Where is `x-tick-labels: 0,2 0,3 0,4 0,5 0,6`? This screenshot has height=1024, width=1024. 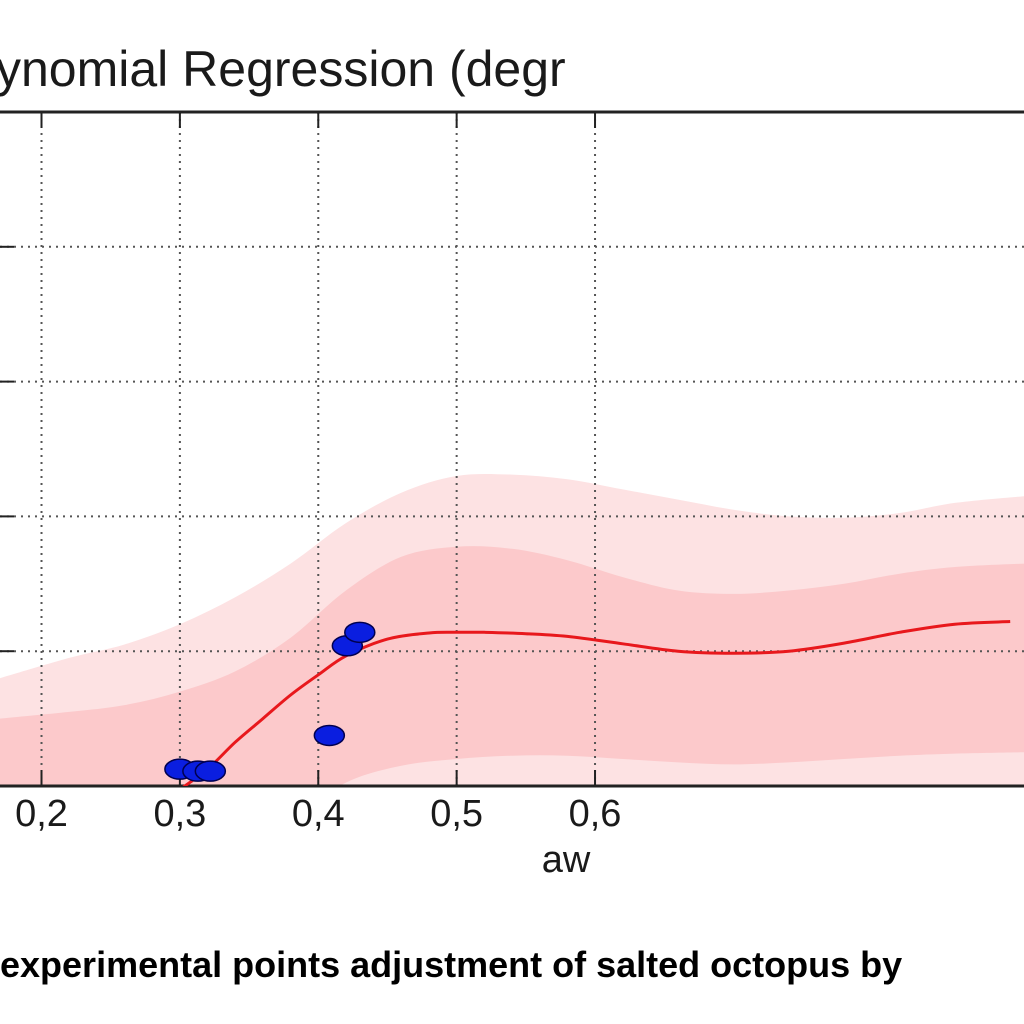 x-tick-labels: 0,2 0,3 0,4 0,5 0,6 is located at coordinates (318, 814).